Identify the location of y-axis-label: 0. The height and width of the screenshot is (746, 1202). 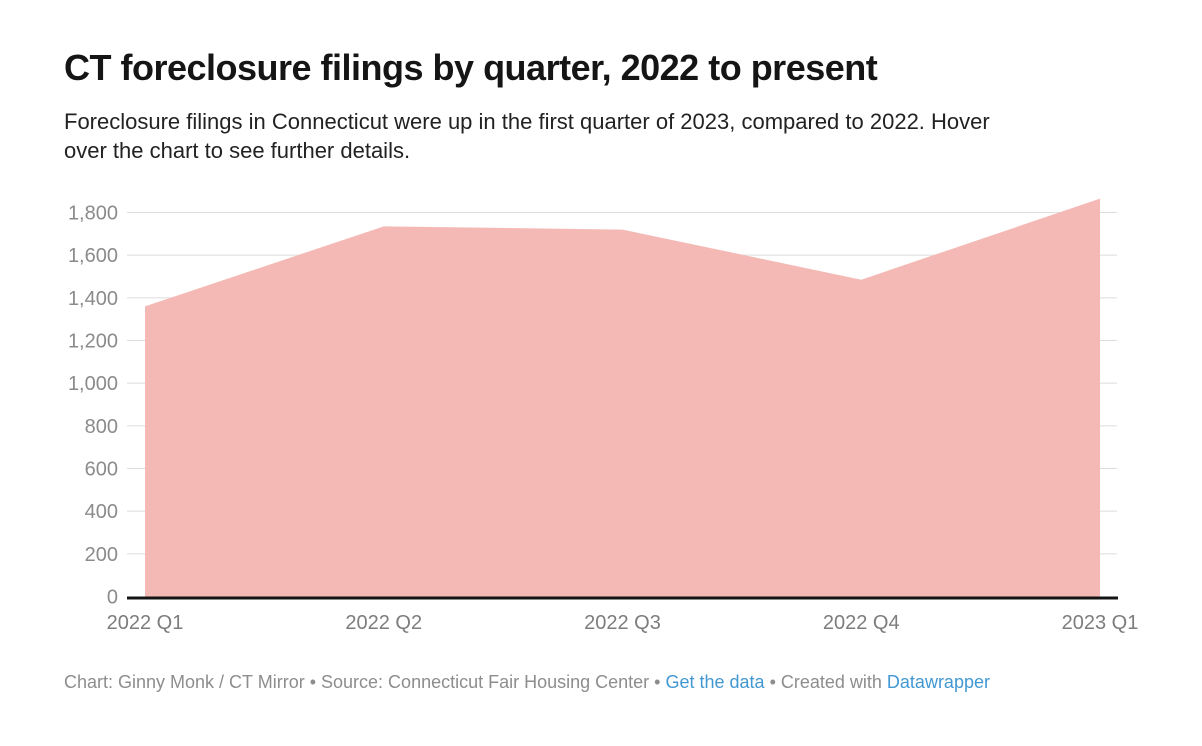
(112, 598).